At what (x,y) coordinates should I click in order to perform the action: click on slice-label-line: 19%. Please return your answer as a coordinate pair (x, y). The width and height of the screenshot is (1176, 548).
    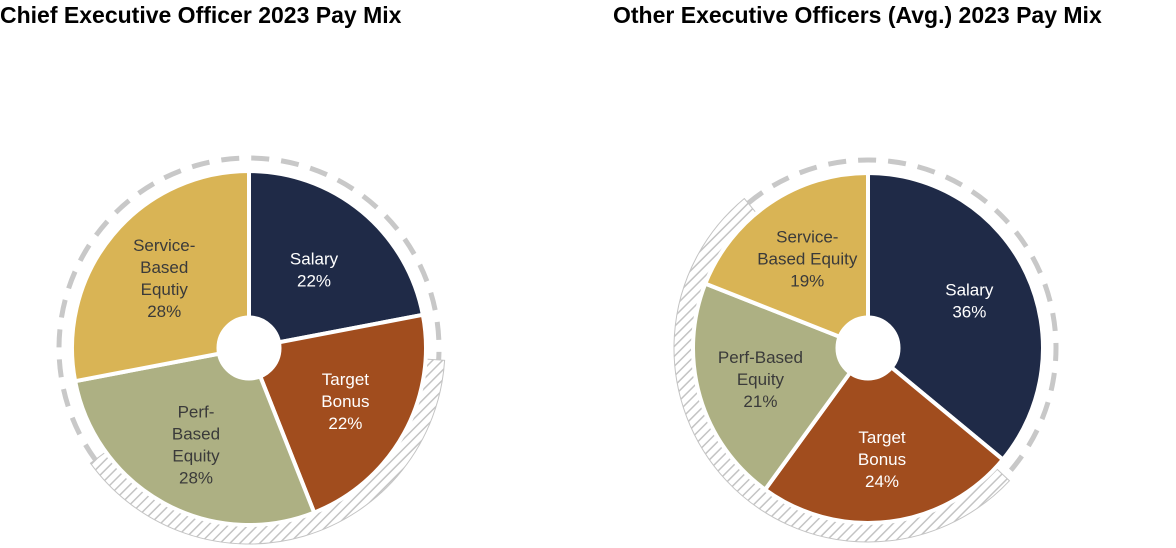
    Looking at the image, I should click on (807, 281).